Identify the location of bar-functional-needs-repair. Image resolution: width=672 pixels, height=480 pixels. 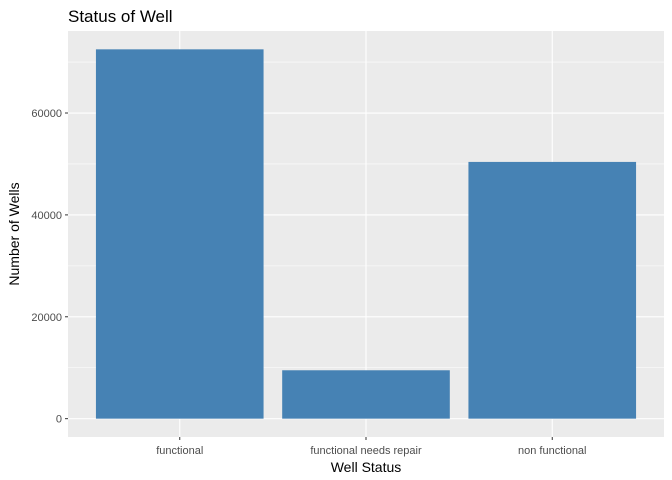
(366, 394).